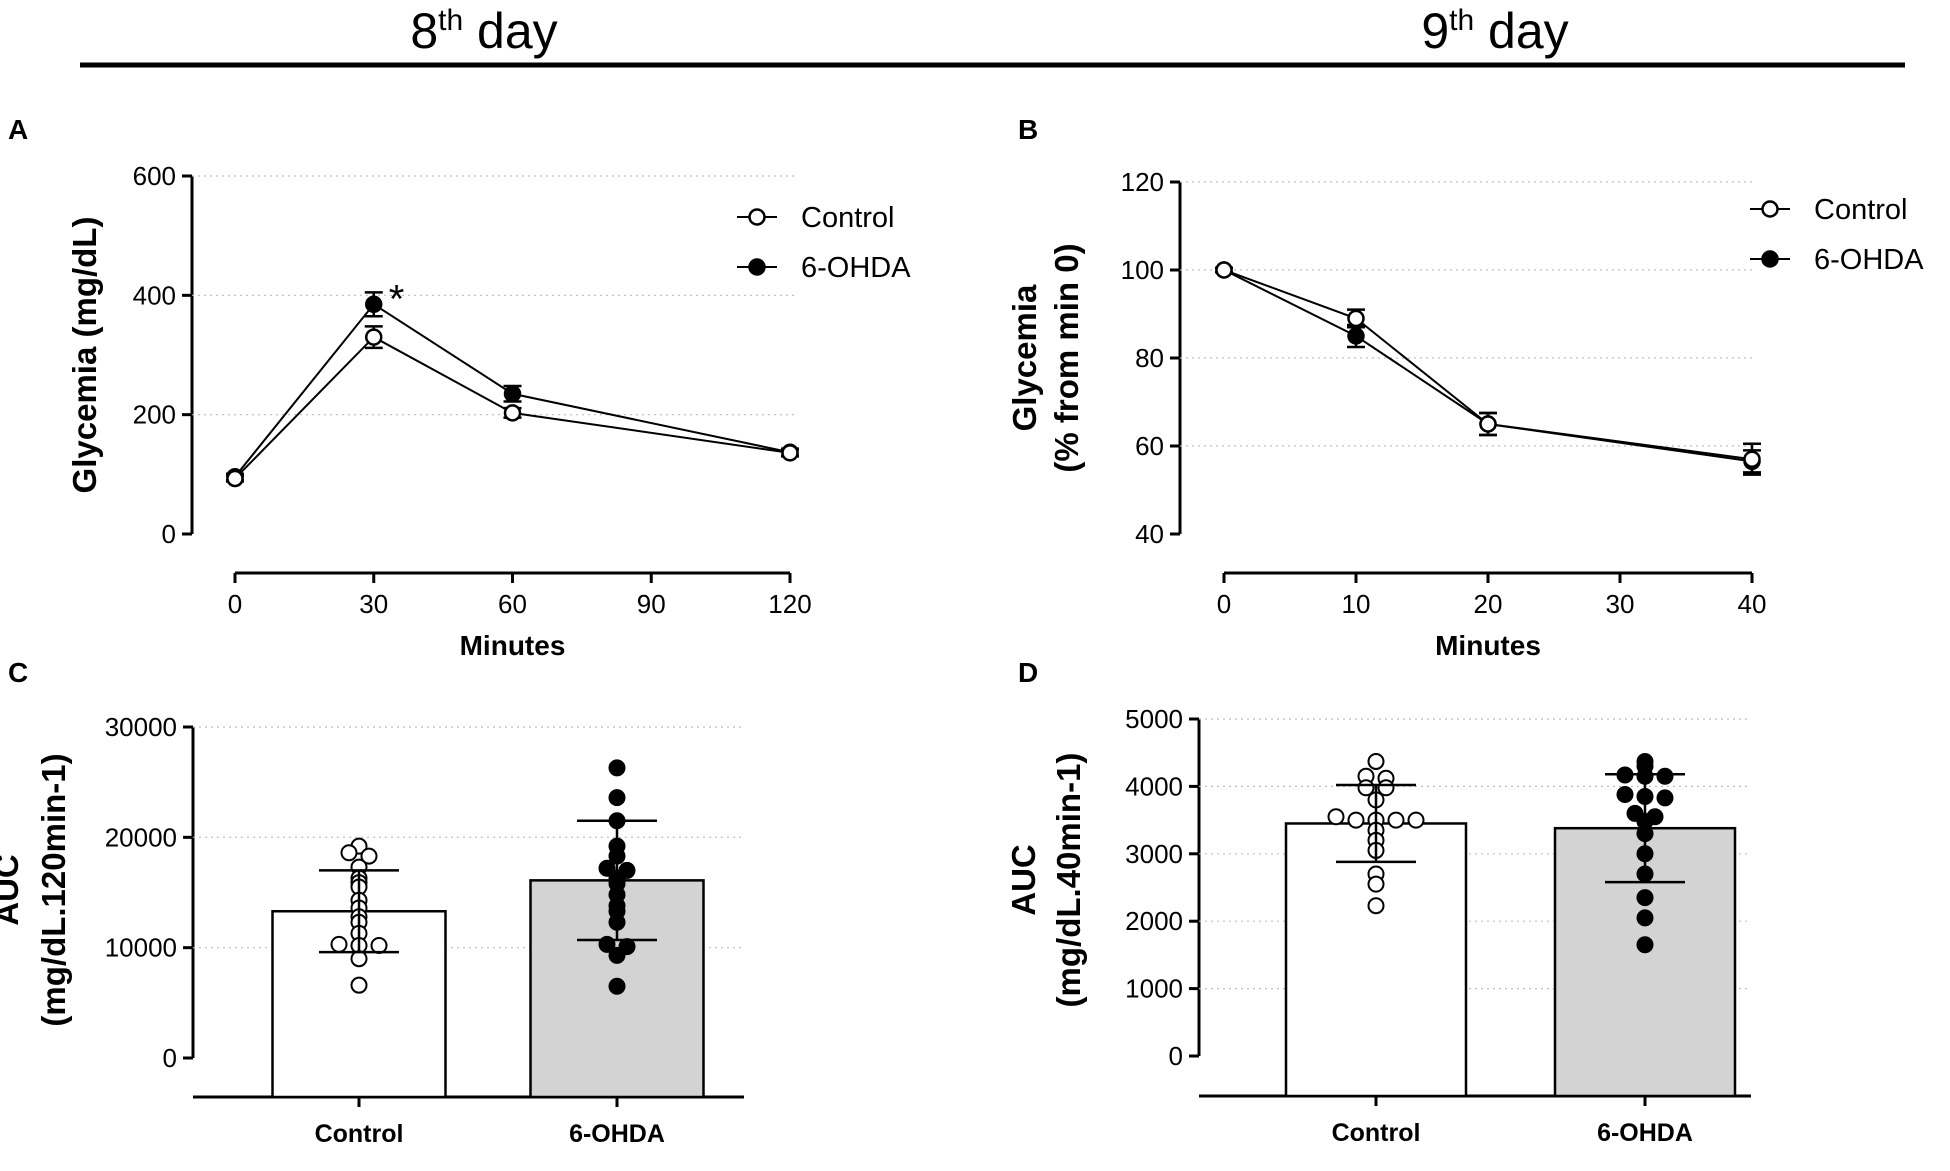 This screenshot has height=1171, width=1950. What do you see at coordinates (1376, 1133) in the screenshot?
I see `panel-d-category-label: Control` at bounding box center [1376, 1133].